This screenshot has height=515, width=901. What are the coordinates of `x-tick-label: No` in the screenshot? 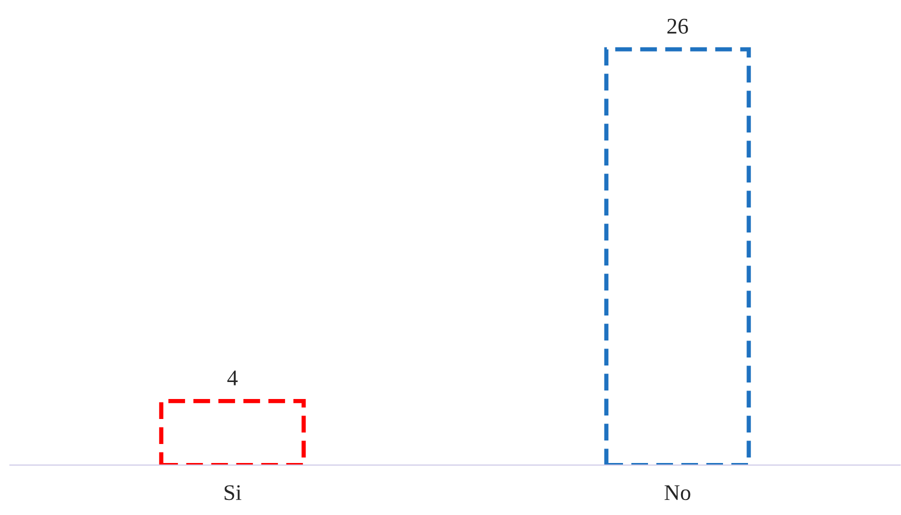 It's located at (677, 492).